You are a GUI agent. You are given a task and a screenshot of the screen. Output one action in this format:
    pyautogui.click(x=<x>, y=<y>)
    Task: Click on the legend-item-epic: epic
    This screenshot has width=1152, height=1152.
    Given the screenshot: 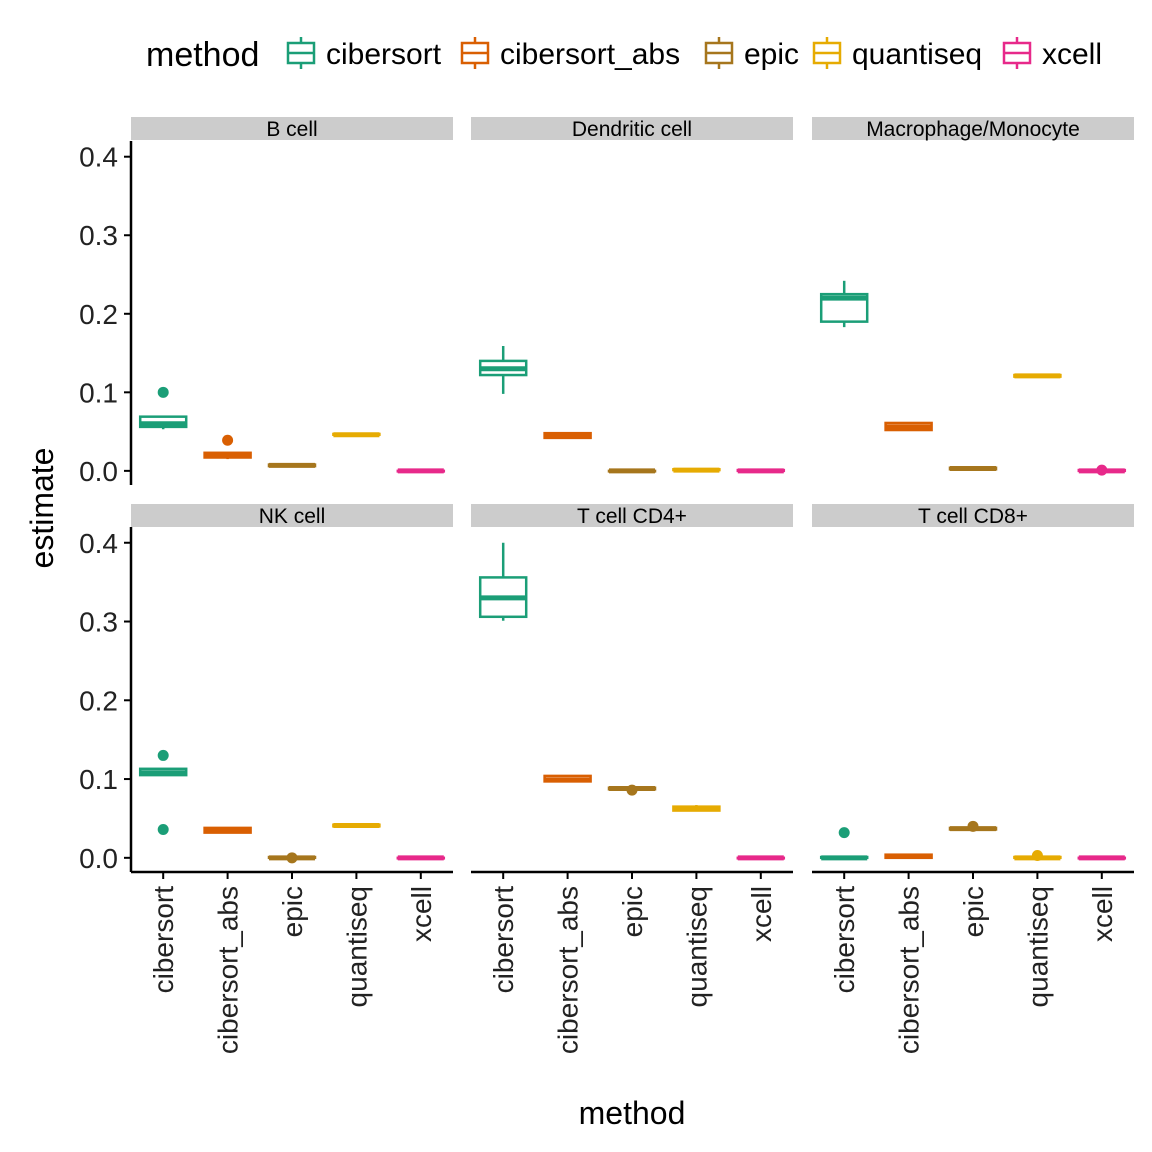 What is the action you would take?
    pyautogui.click(x=751, y=54)
    